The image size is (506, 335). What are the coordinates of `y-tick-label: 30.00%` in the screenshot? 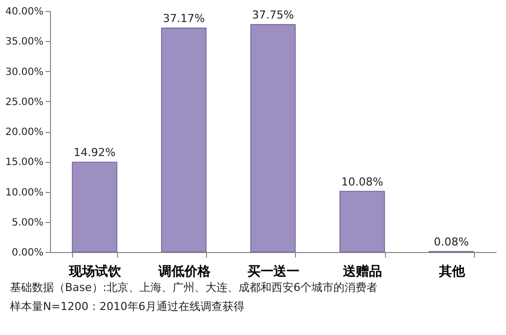 It's located at (24, 72).